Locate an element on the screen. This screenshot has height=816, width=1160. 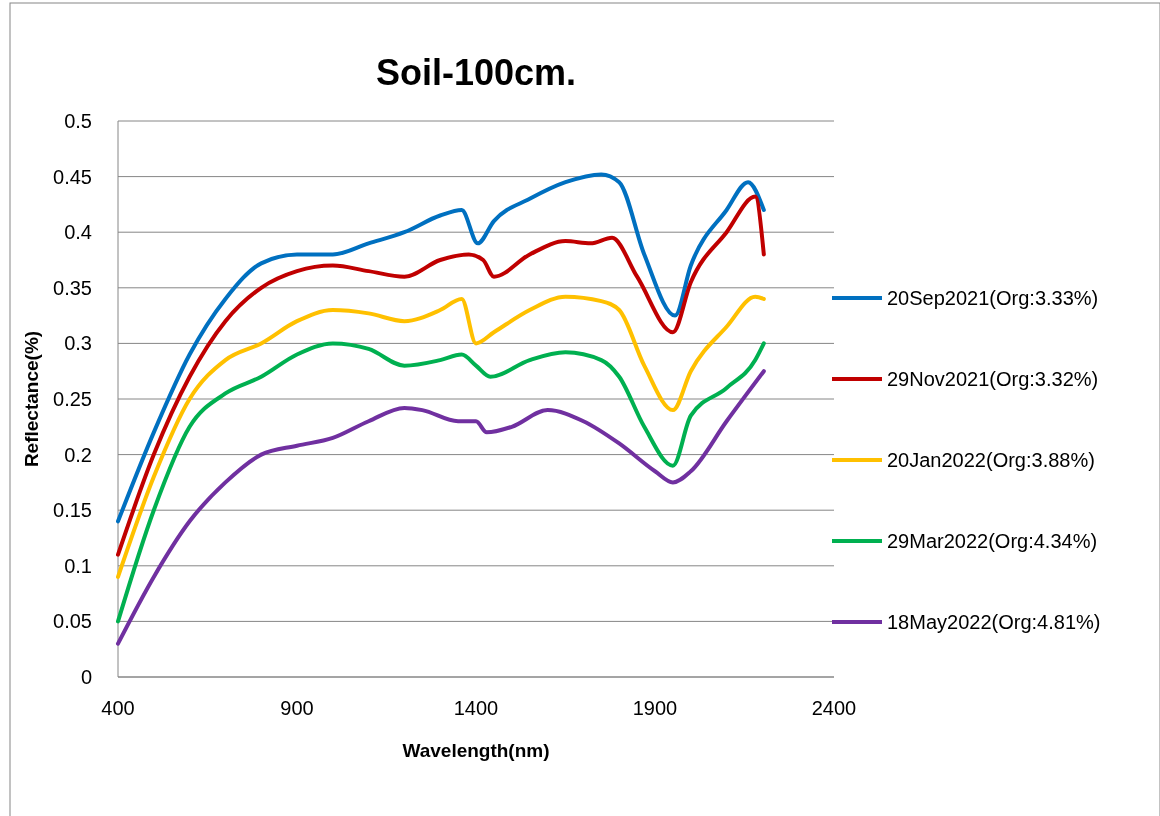
legend-label: 29Nov2021(Org:3.32%) is located at coordinates (993, 379).